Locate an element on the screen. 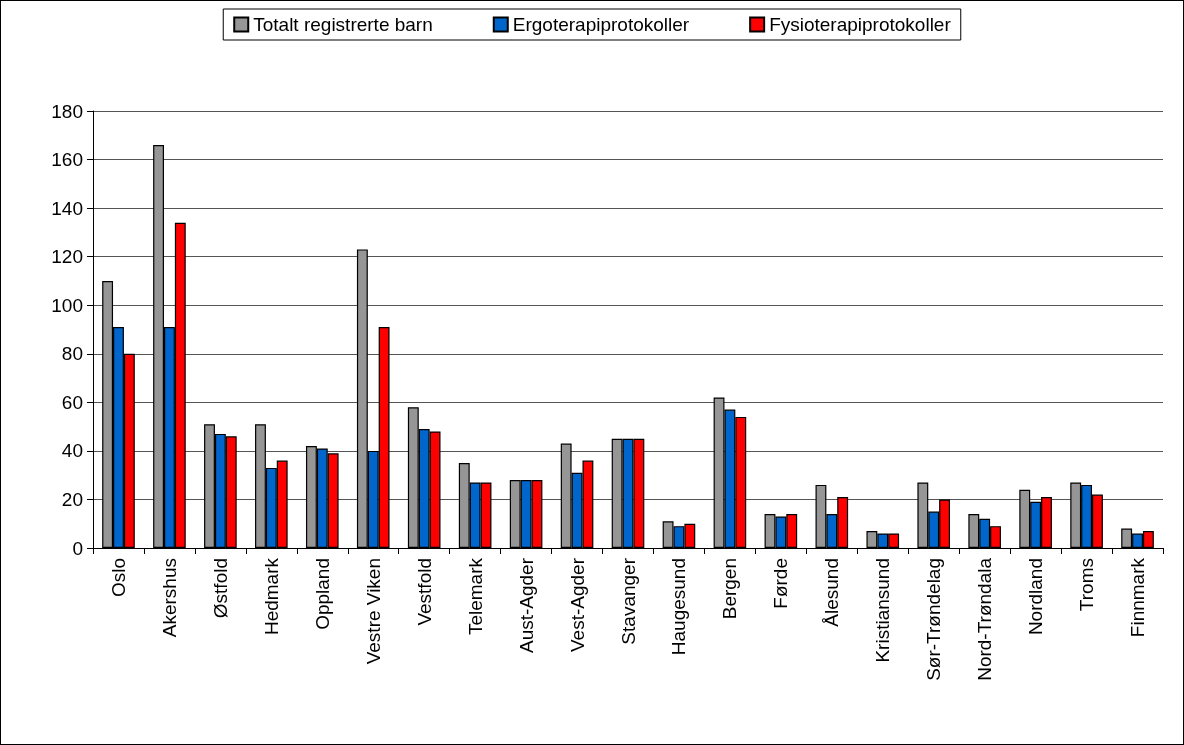  x-tick-label: Kristiansund is located at coordinates (883, 610).